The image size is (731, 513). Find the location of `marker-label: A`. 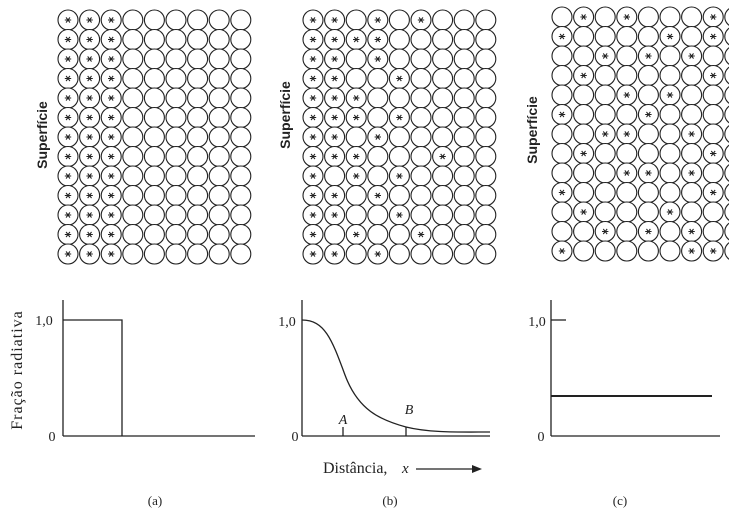

marker-label: A is located at coordinates (343, 420).